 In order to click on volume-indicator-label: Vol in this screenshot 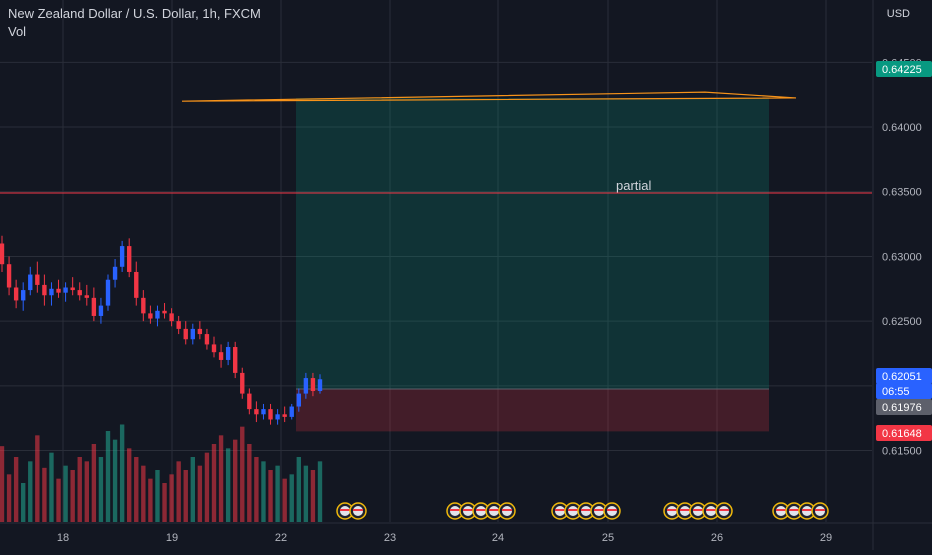, I will do `click(17, 31)`.